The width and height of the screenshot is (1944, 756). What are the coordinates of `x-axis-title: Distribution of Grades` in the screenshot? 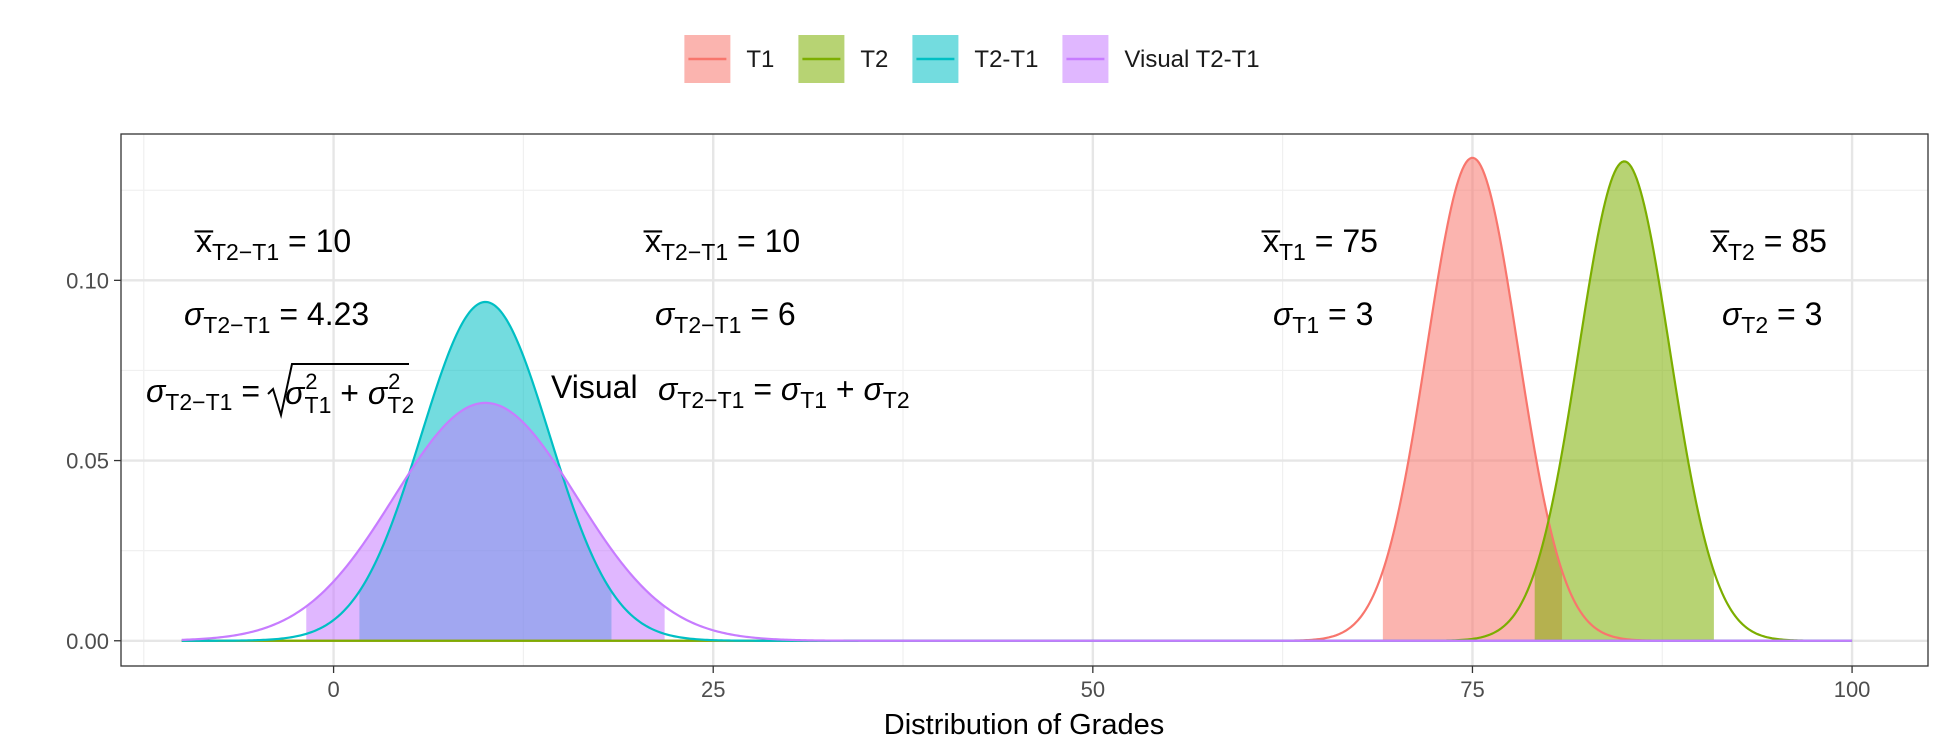 It's located at (1024, 725).